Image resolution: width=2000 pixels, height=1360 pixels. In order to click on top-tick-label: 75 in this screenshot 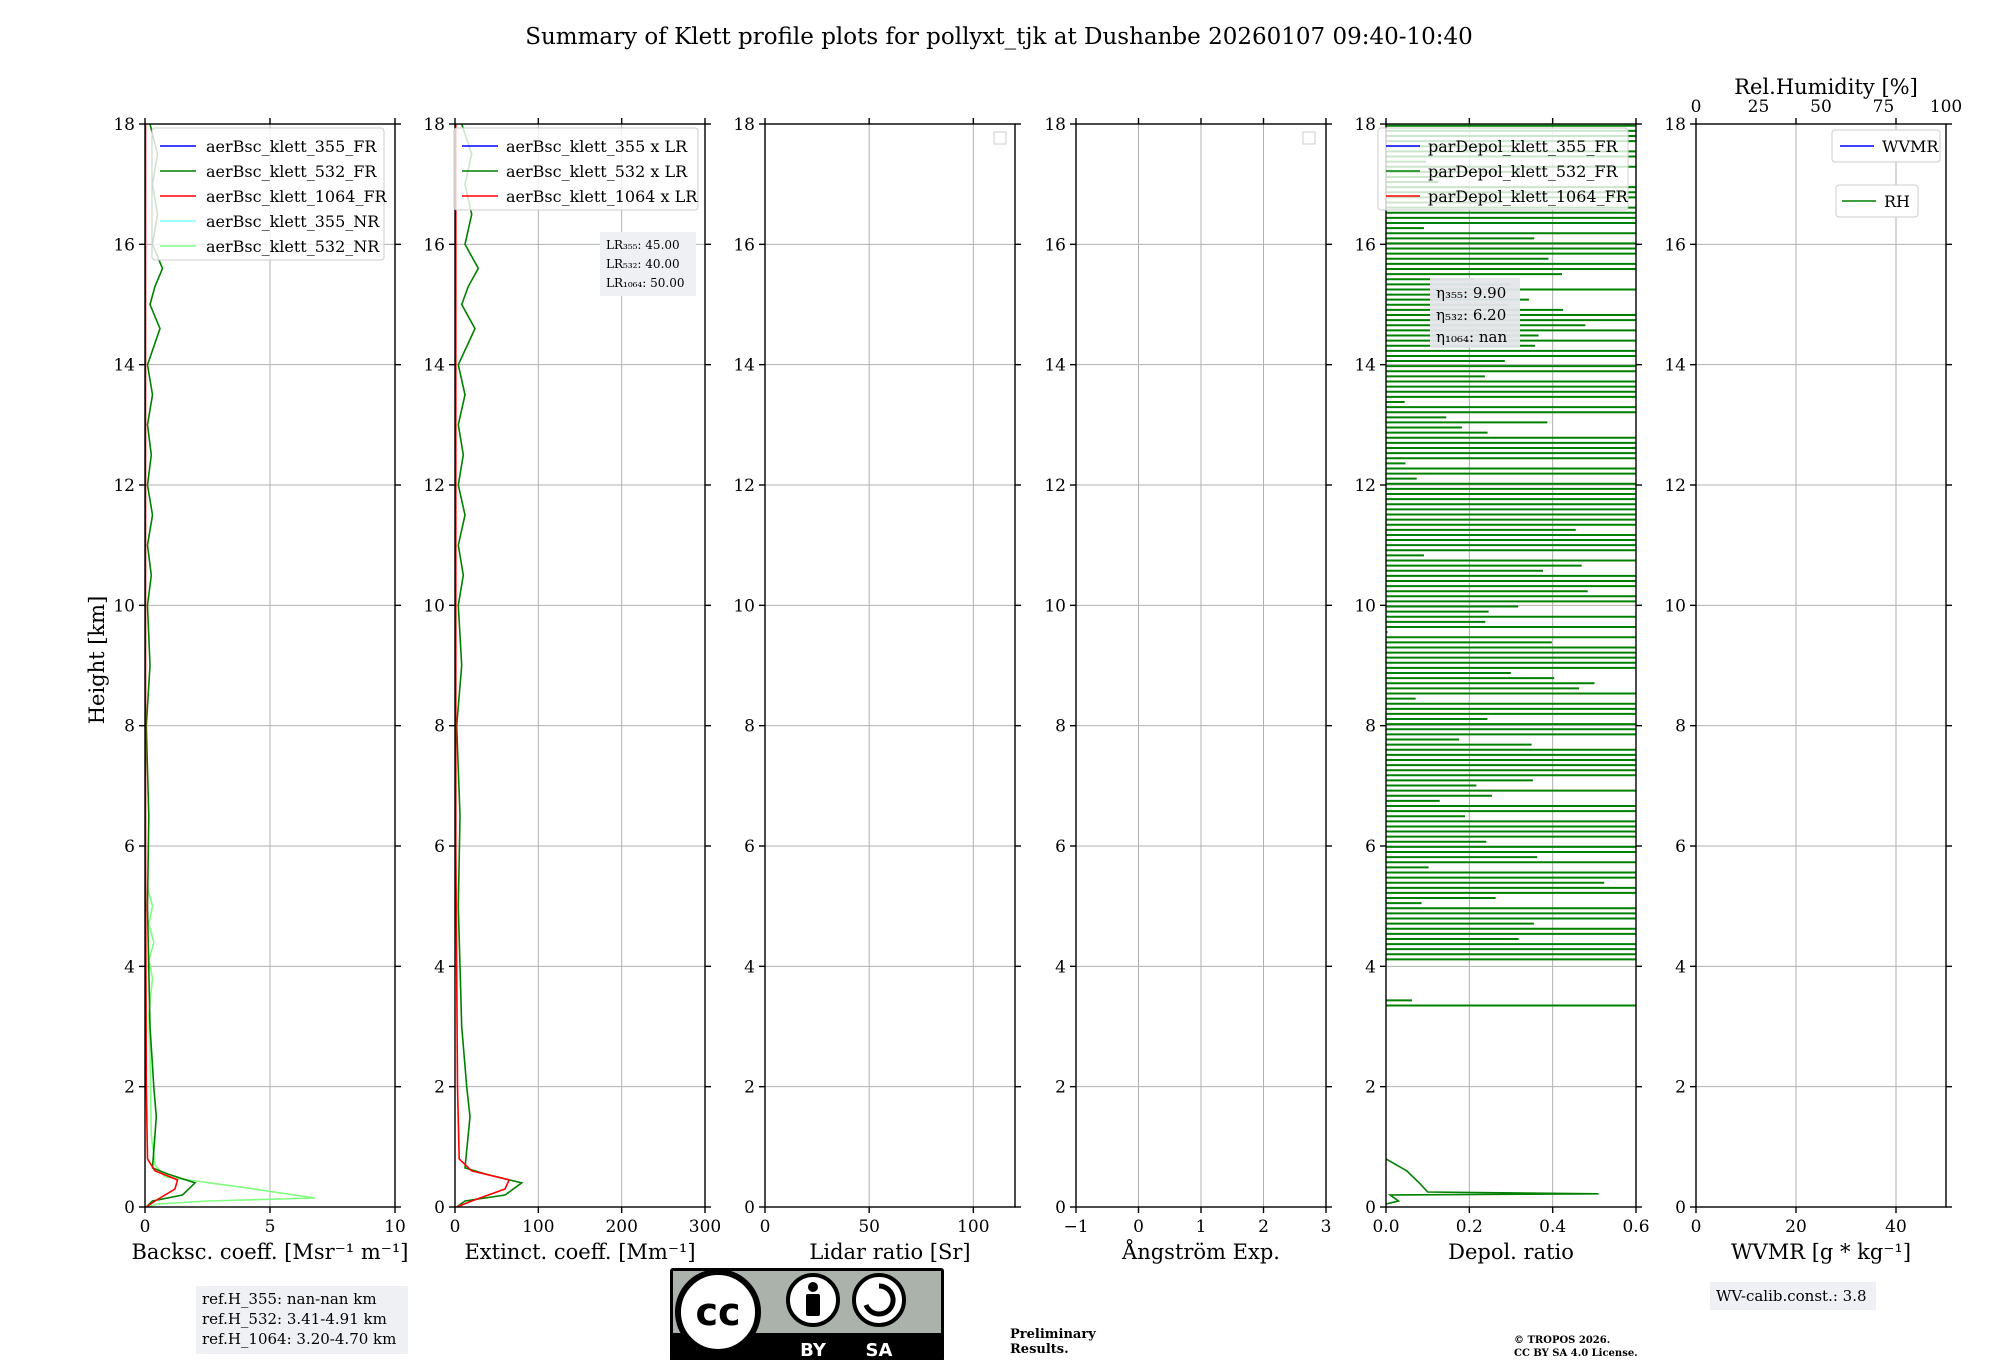, I will do `click(1884, 107)`.